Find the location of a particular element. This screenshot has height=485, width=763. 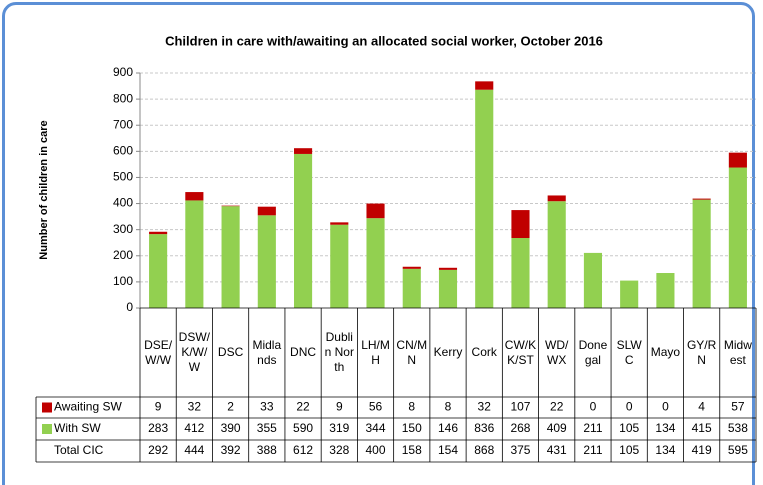

category-label: CN/MN is located at coordinates (412, 352).